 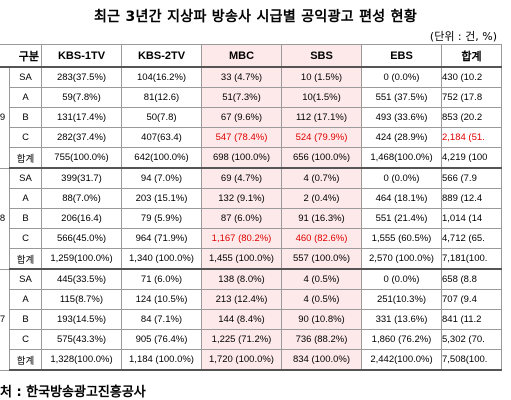 I want to click on table-cell: 251(10.3%), so click(x=401, y=299).